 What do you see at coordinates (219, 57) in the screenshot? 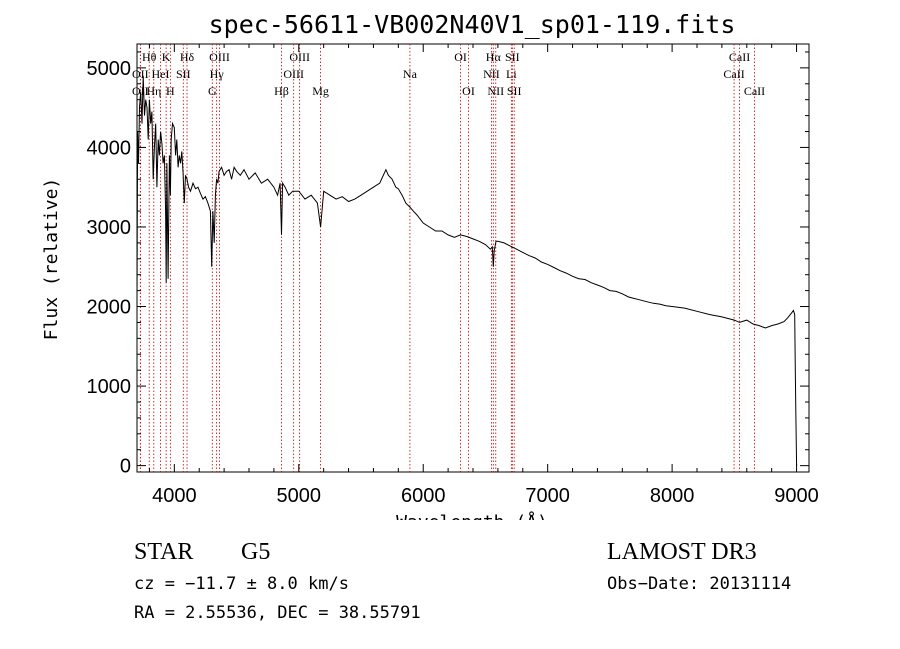
I see `line-label-9: OIII` at bounding box center [219, 57].